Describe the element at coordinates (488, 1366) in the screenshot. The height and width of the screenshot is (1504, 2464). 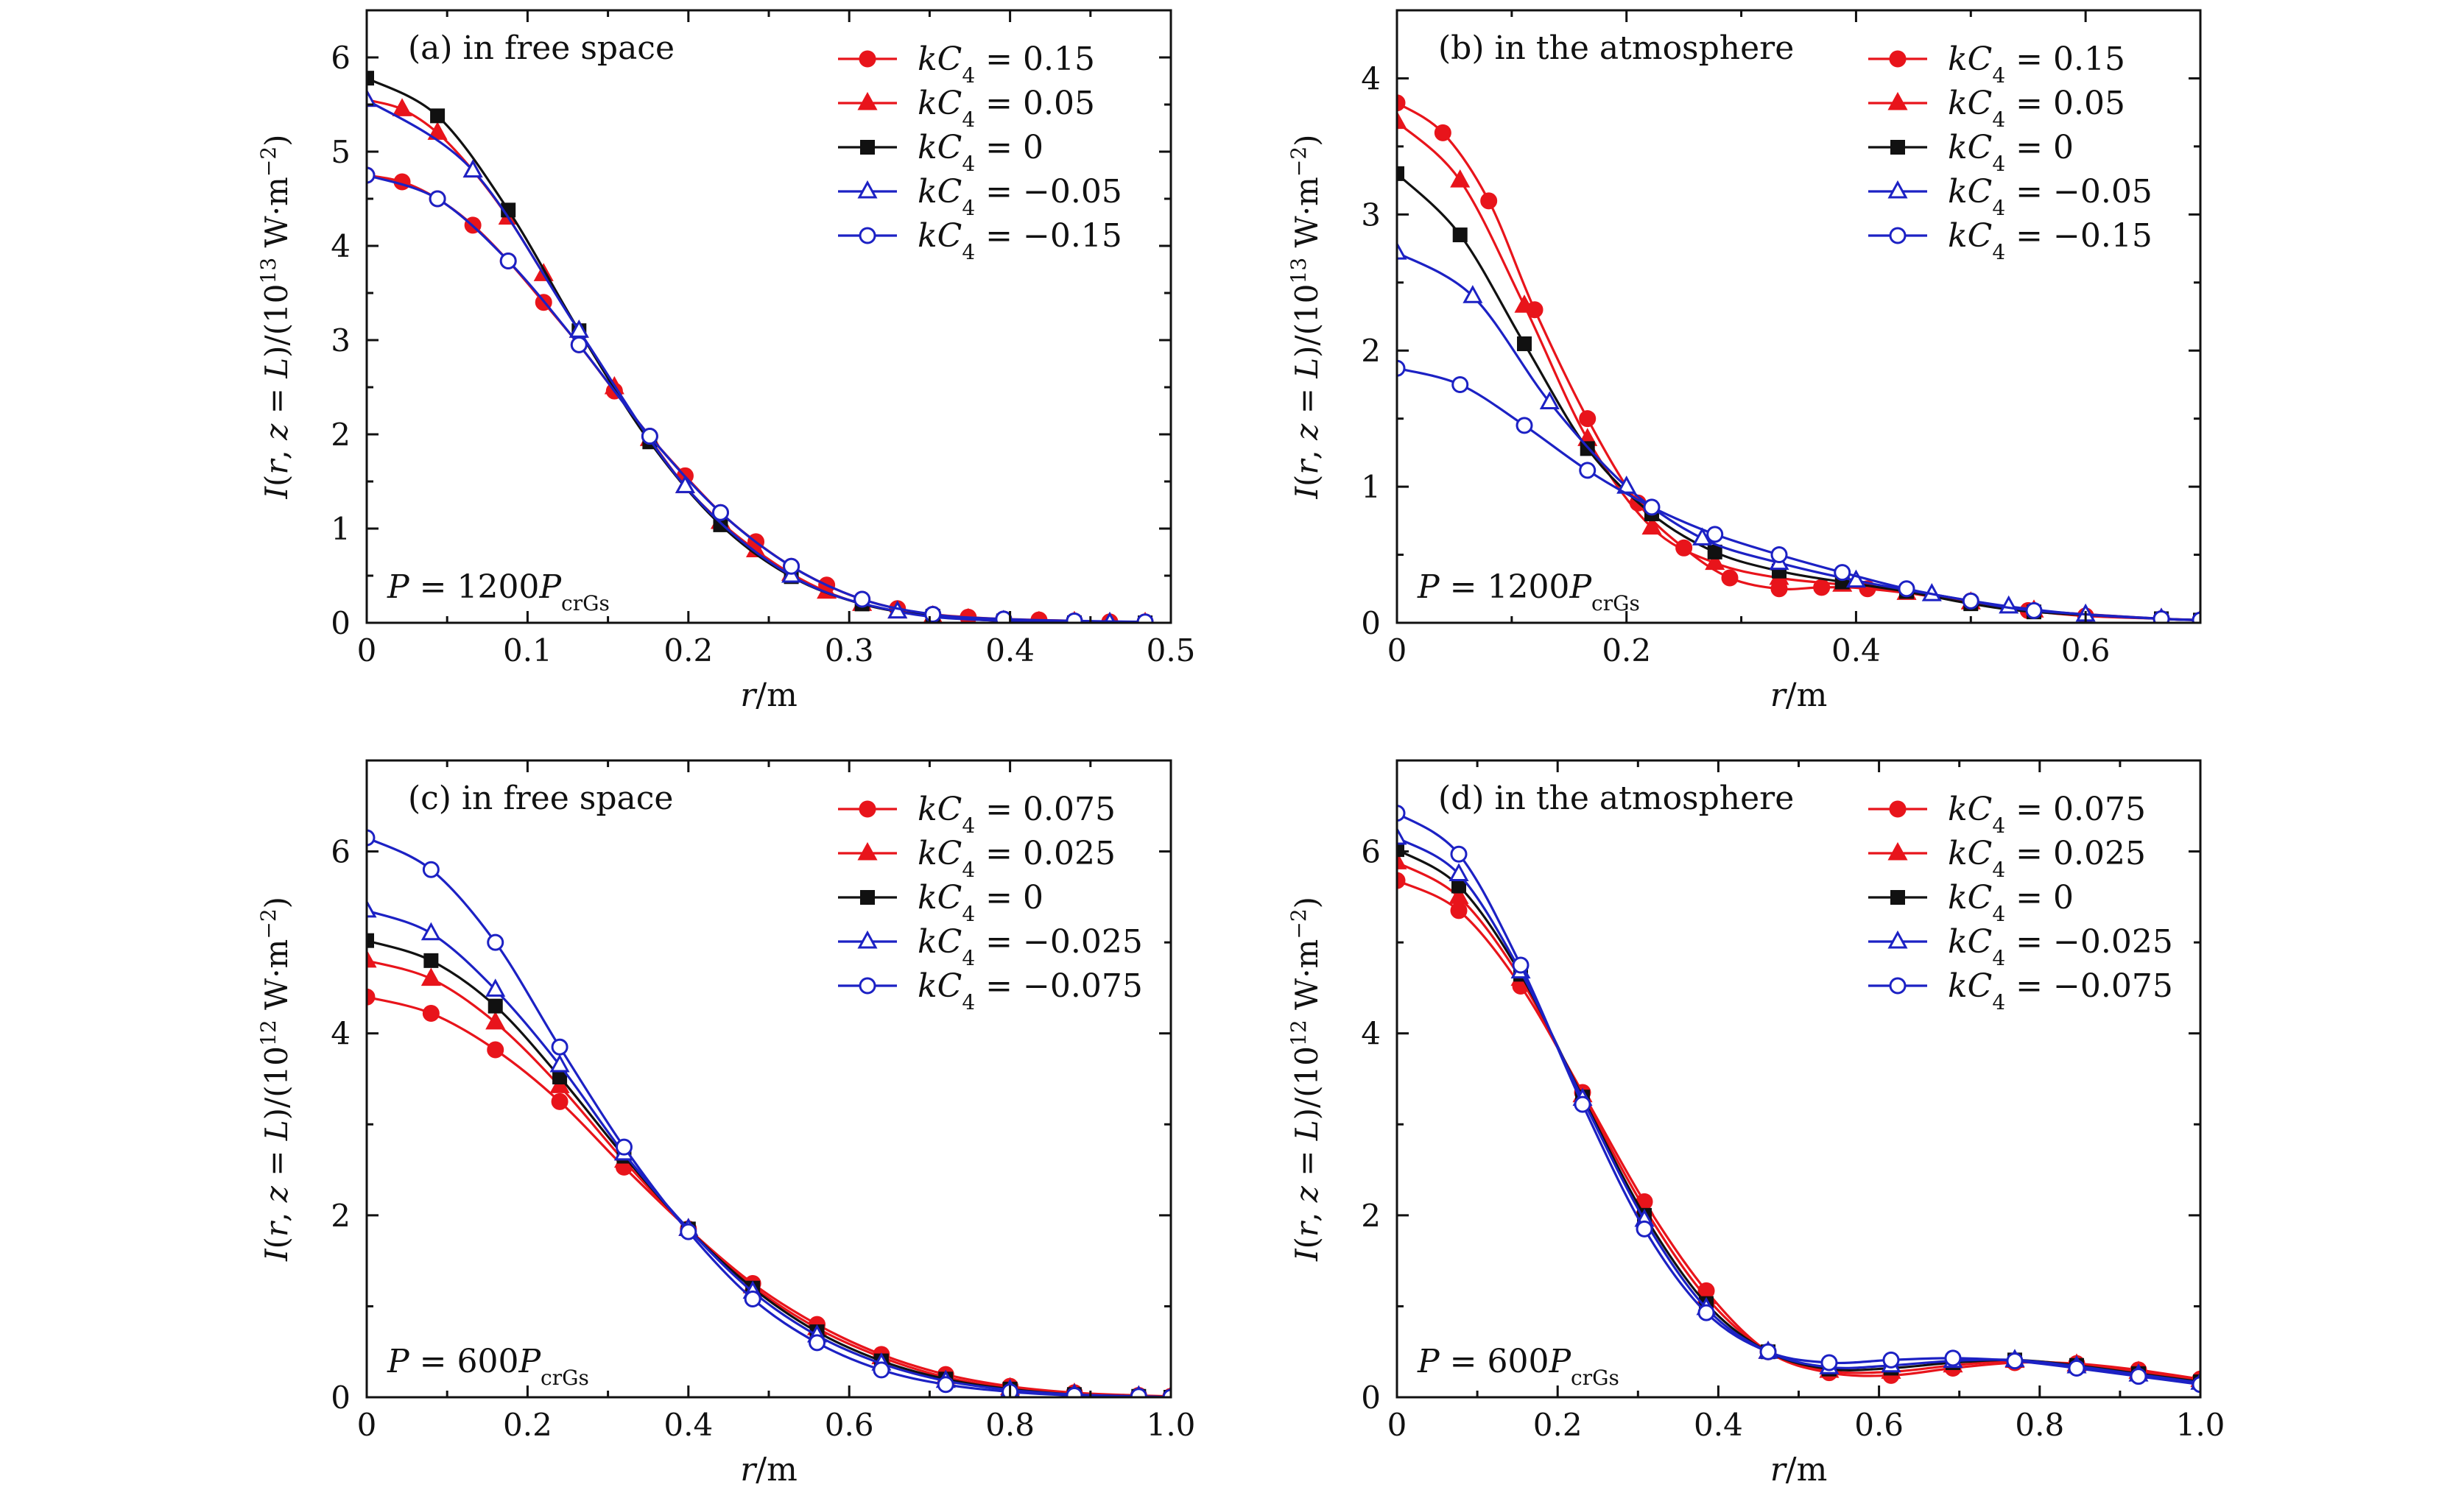
I see `power-annotation: P = 600PcrGs` at that location.